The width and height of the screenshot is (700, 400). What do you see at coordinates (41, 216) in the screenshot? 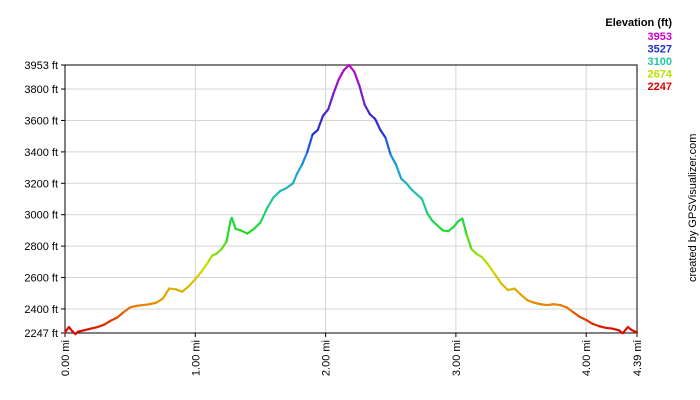
I see `y-tick-label: 3000 ft` at bounding box center [41, 216].